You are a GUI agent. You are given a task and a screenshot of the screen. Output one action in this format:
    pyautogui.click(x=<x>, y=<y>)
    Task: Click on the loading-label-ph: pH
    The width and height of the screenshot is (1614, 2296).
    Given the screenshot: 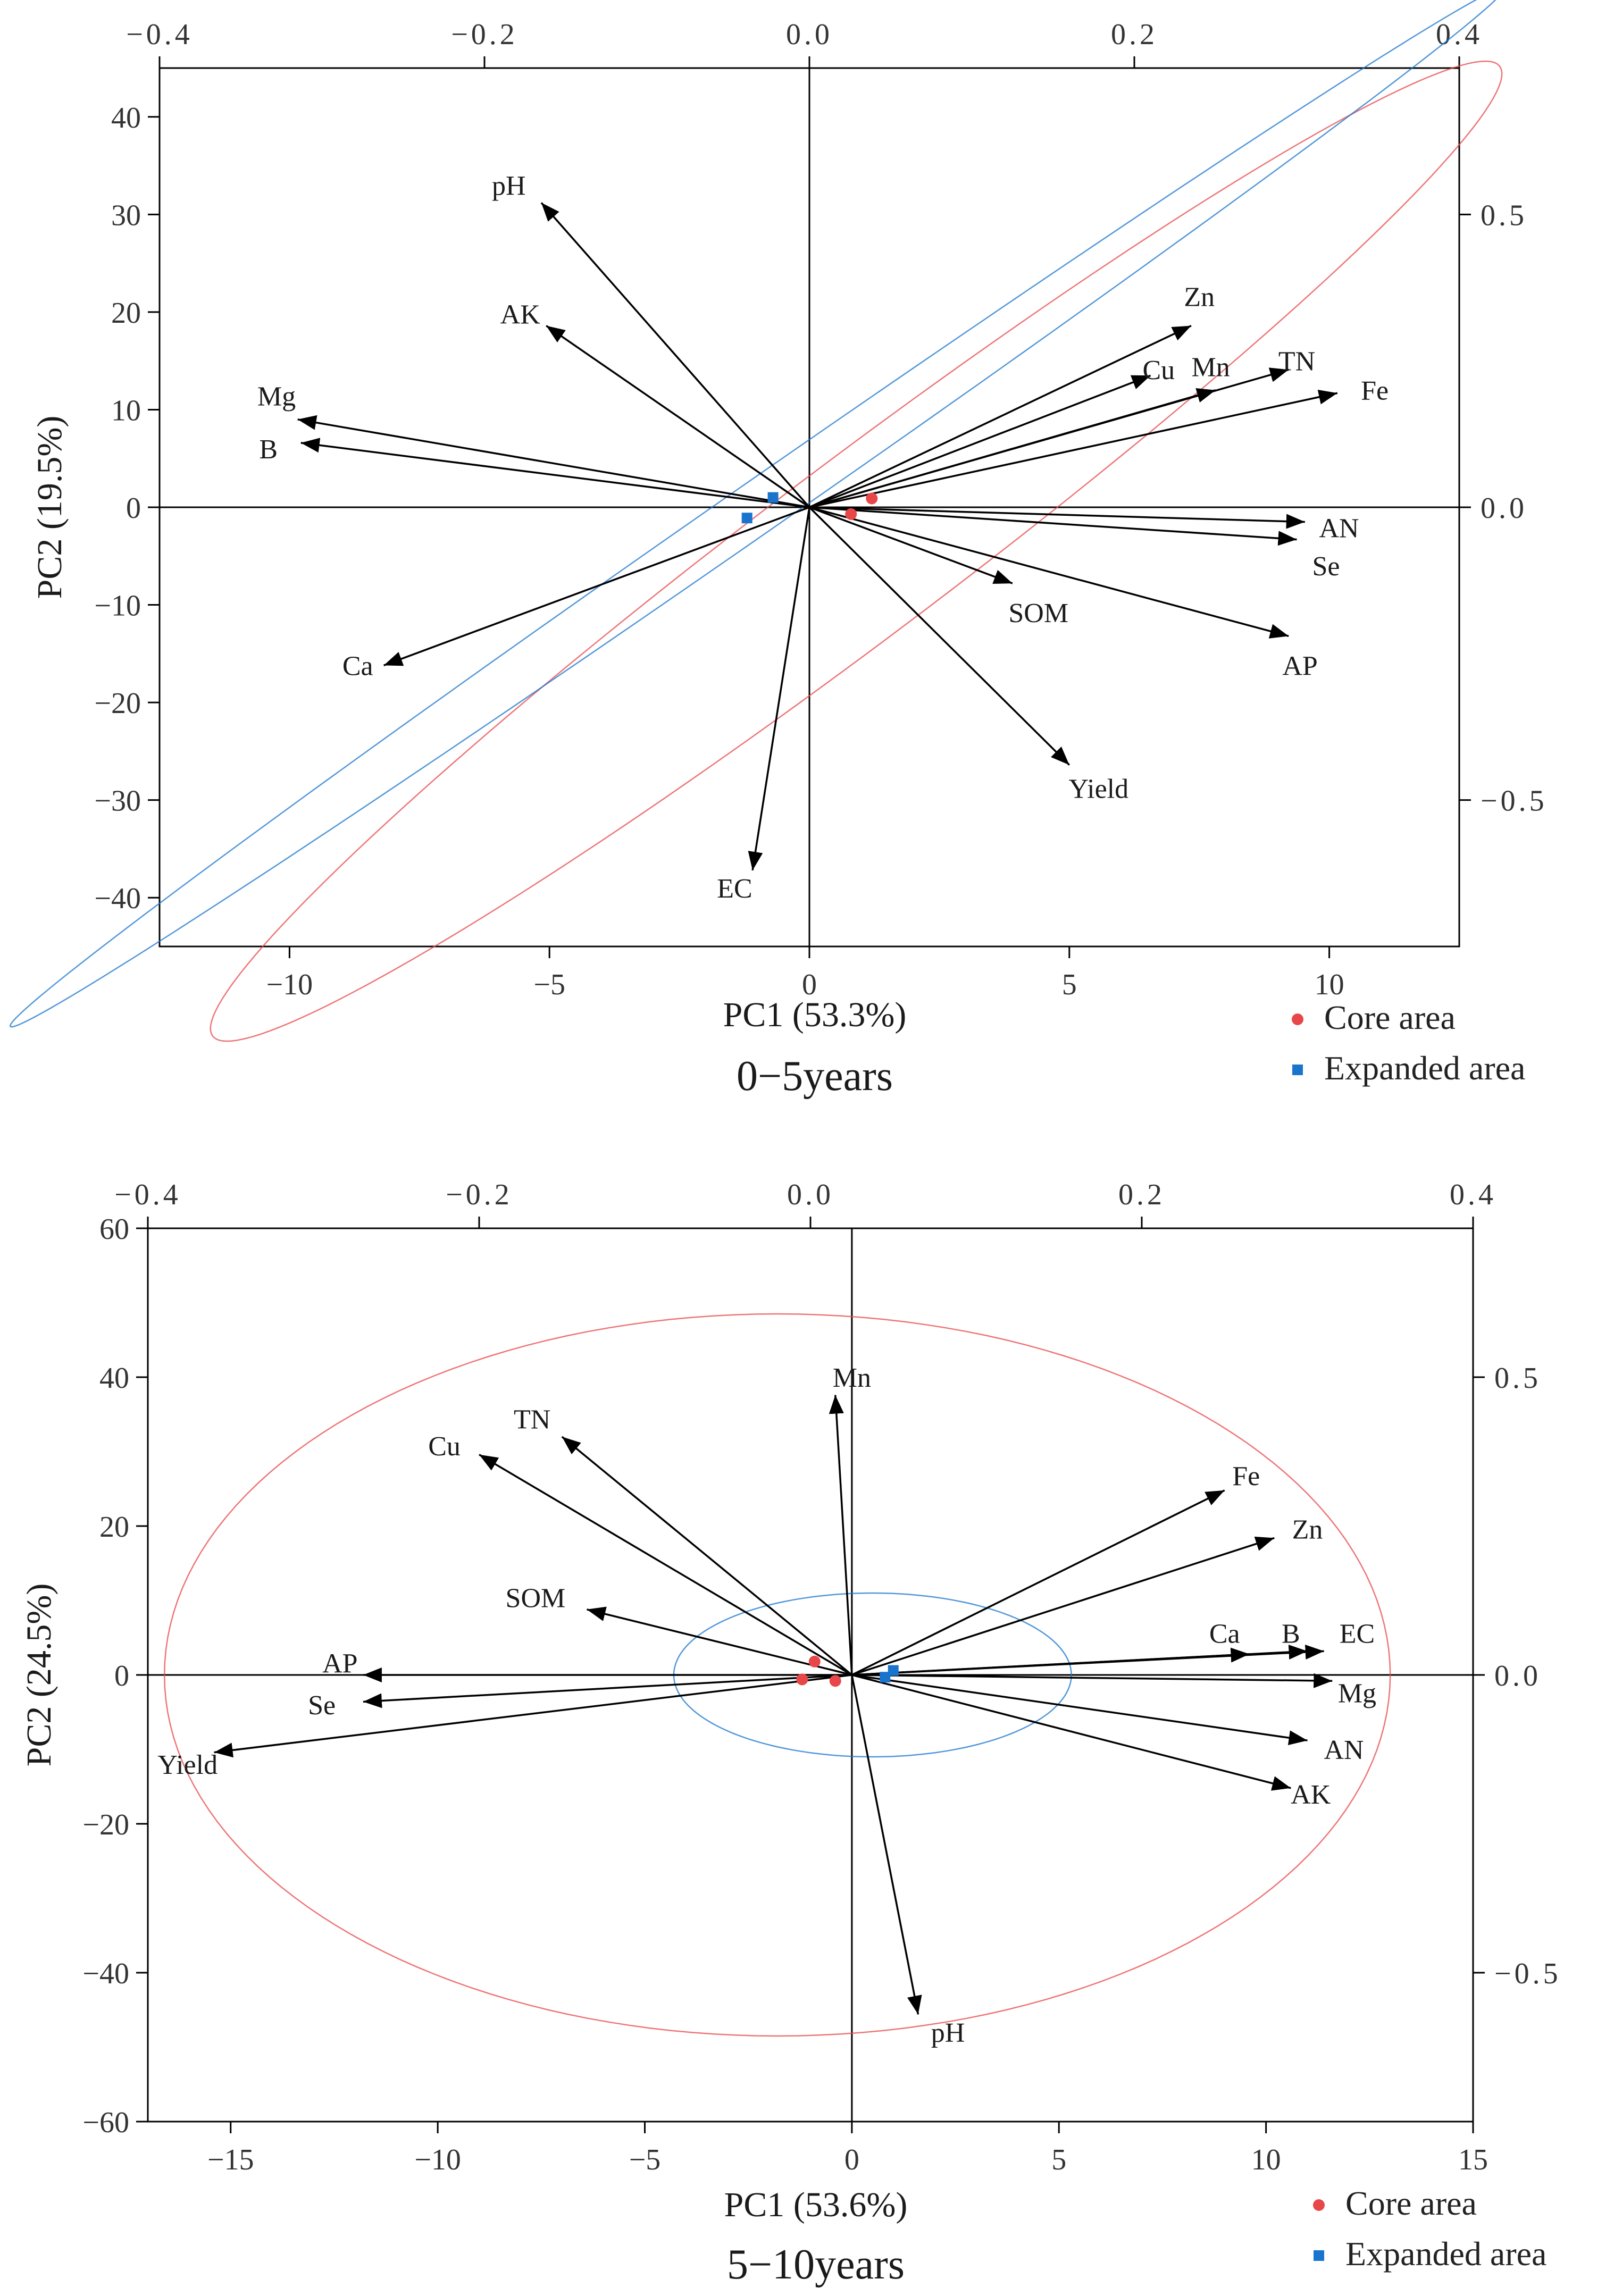 What is the action you would take?
    pyautogui.click(x=948, y=2033)
    